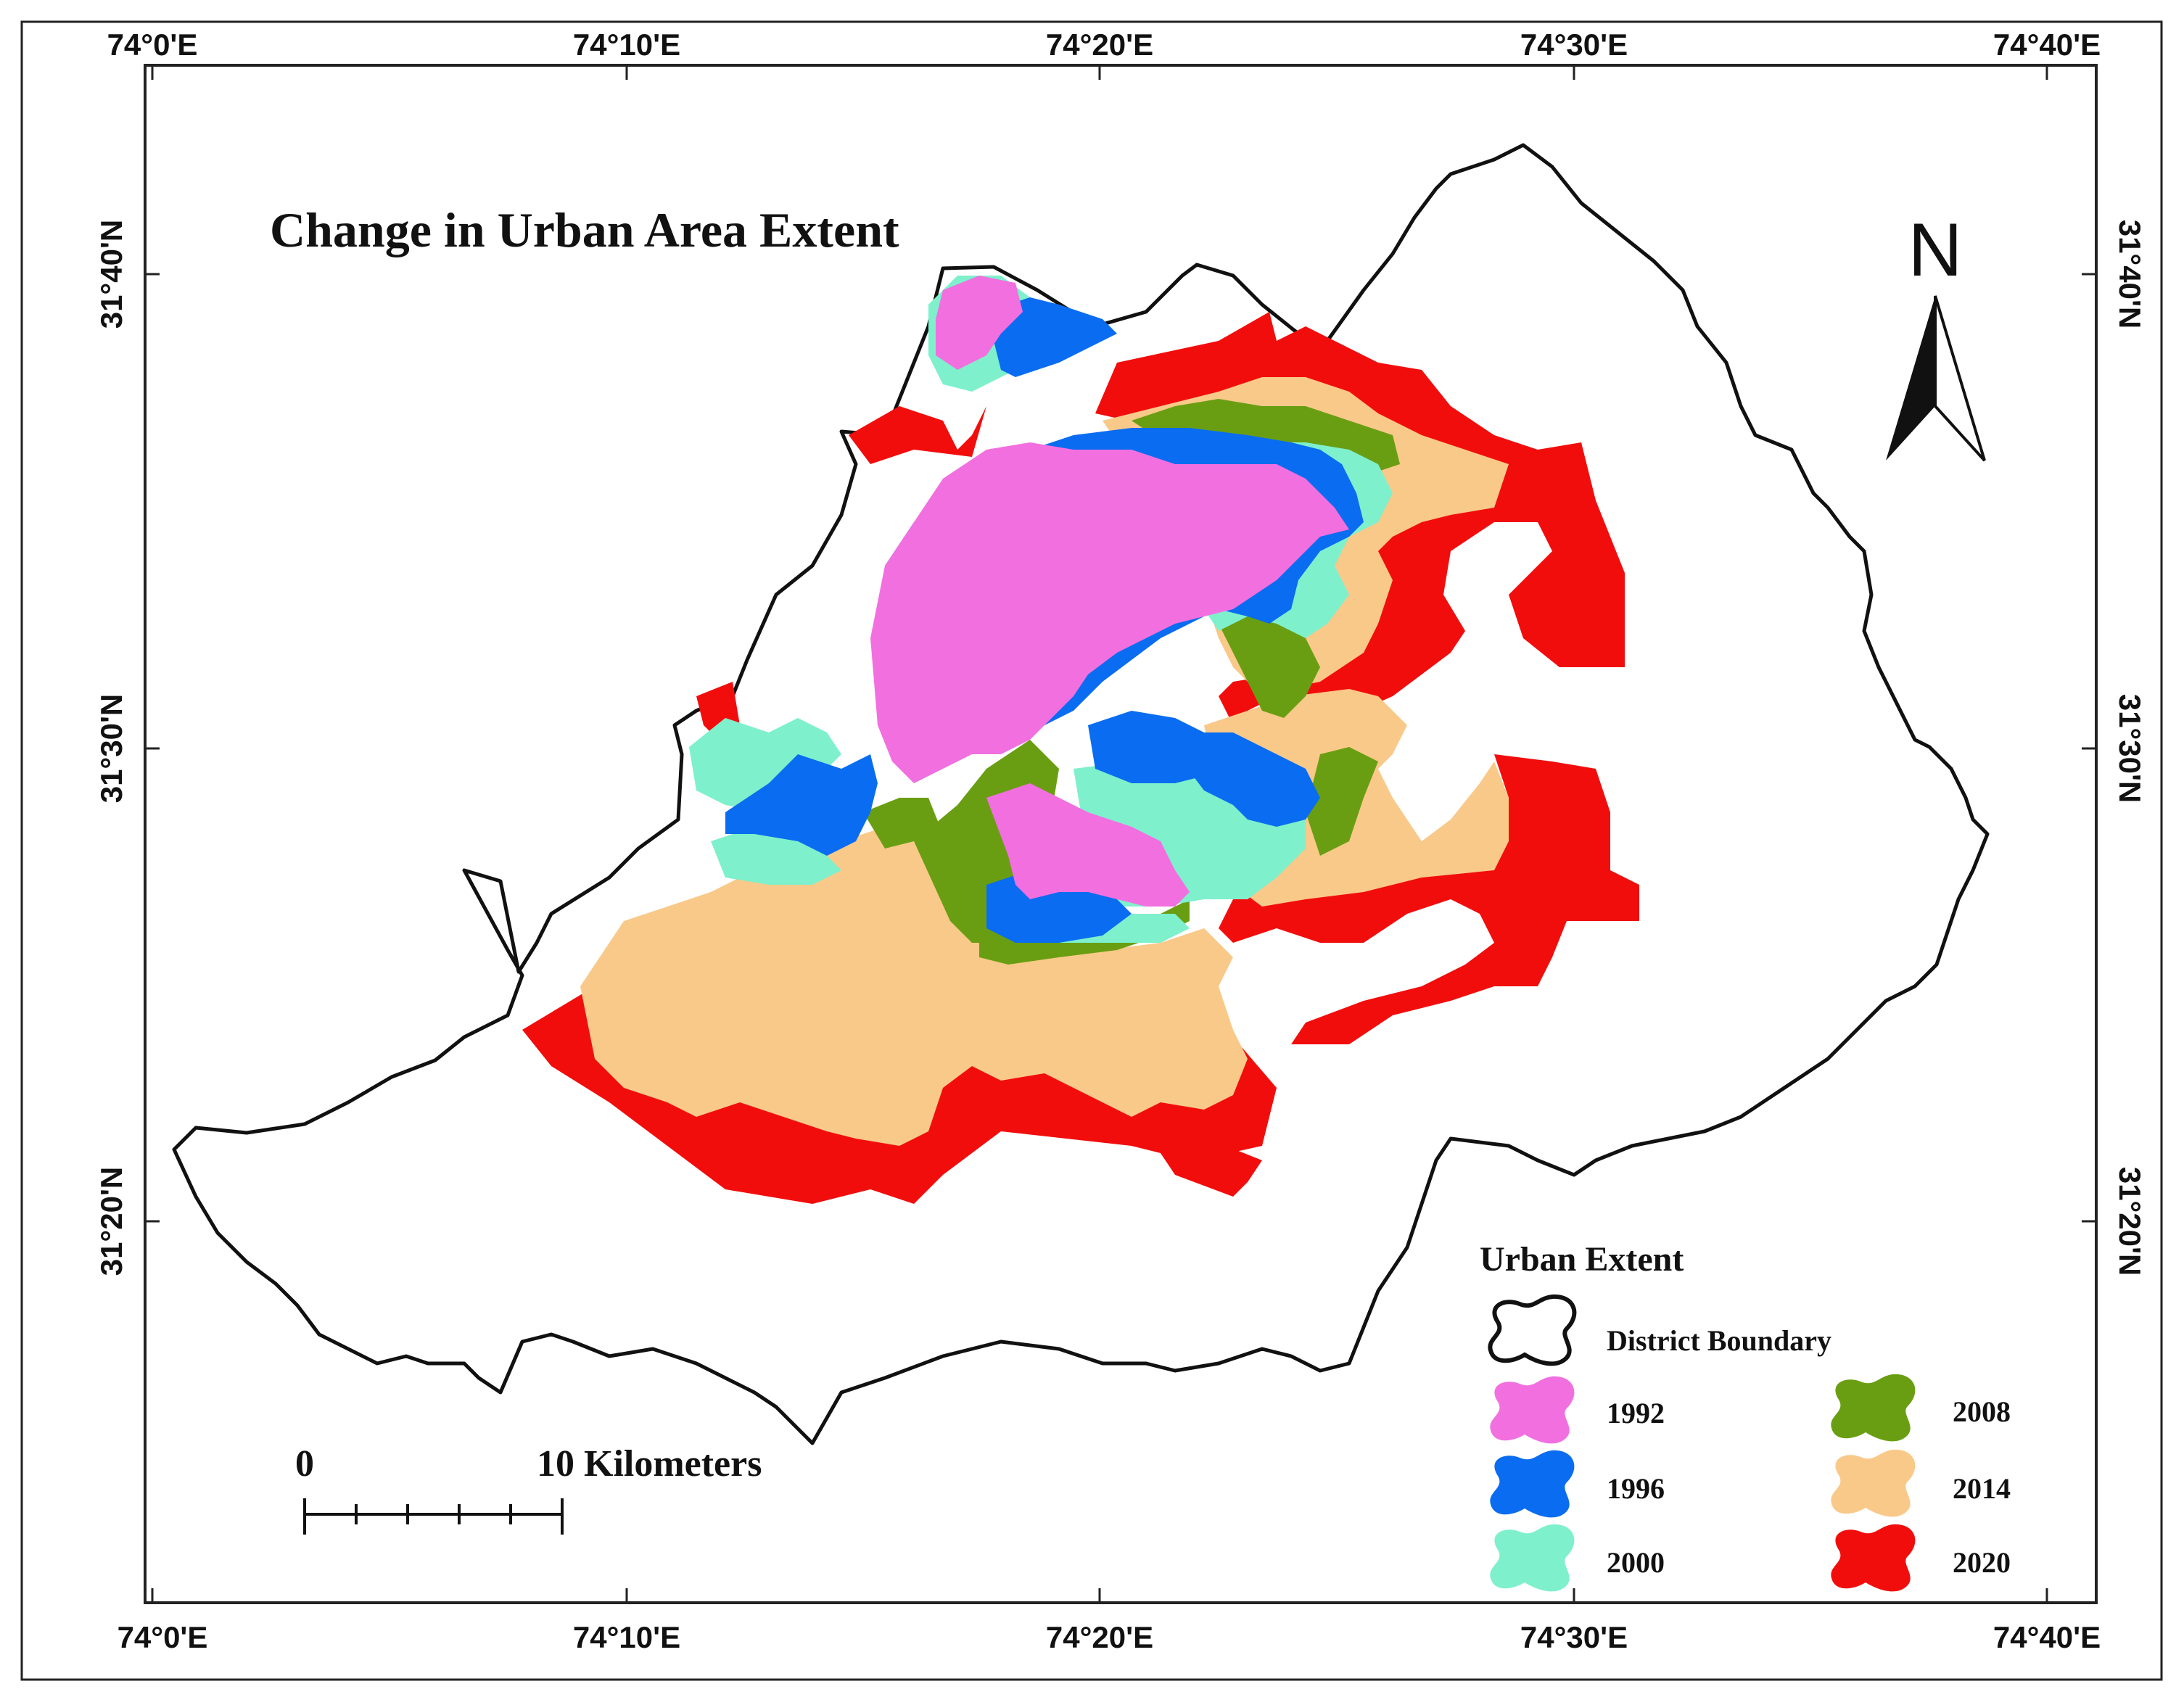 The image size is (2184, 1705). I want to click on legend-swatch-2008, so click(1873, 1408).